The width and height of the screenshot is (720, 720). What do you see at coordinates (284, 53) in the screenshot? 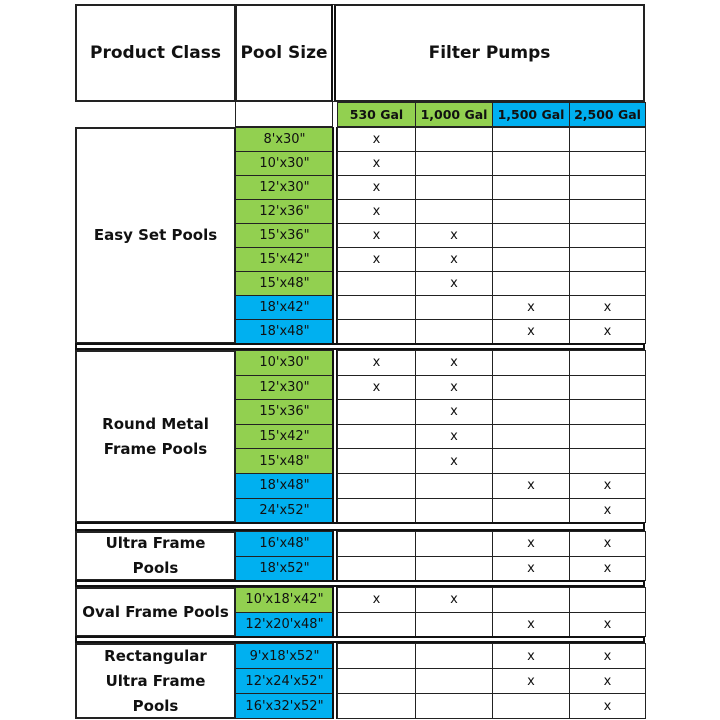
I see `header-pool-size: Pool Size` at bounding box center [284, 53].